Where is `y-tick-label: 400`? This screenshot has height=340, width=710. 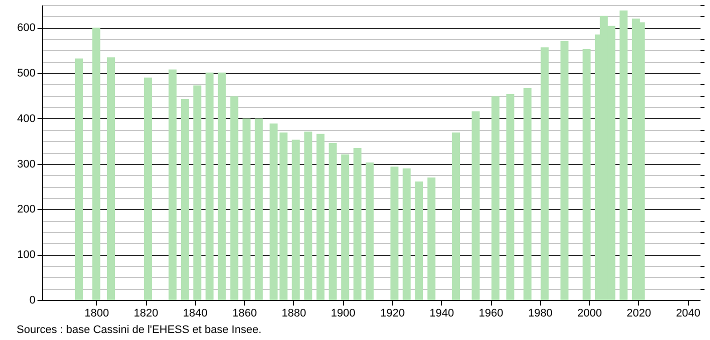 y-tick-label: 400 is located at coordinates (26, 118).